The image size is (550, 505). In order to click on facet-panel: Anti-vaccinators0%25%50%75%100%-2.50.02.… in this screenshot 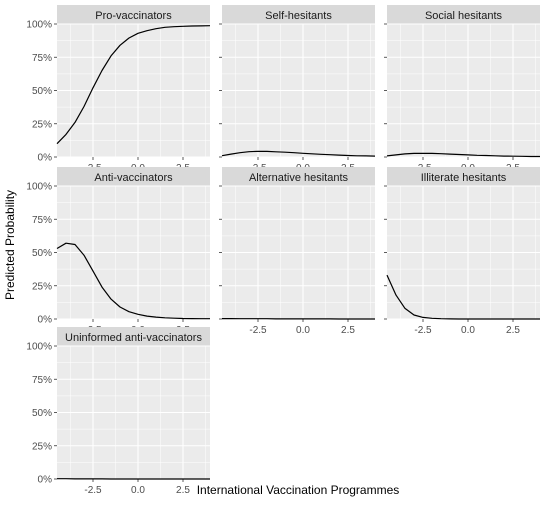, I will do `click(118, 251)`.